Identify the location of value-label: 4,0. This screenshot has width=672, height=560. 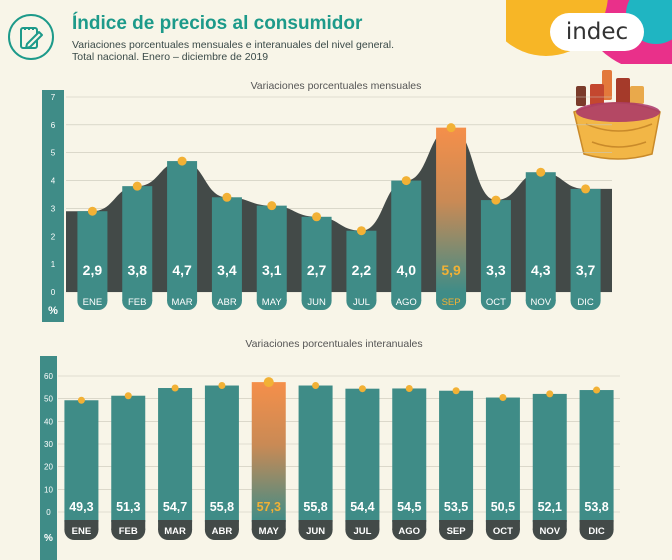
(407, 270).